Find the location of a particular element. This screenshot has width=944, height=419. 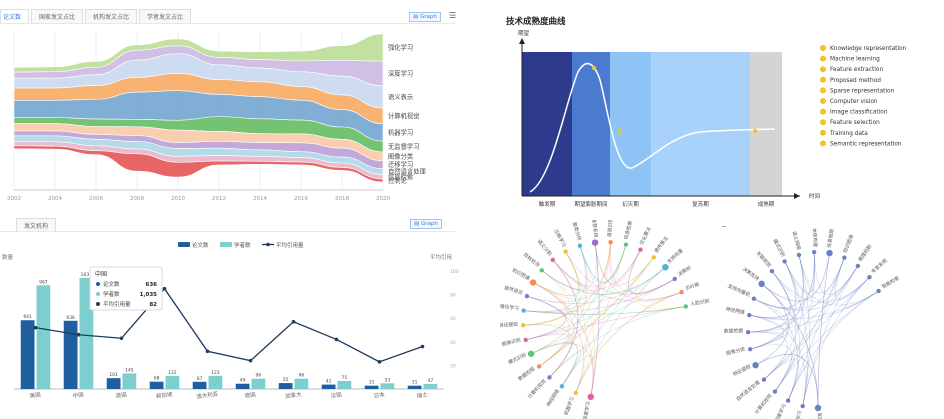

tab-country-share: 国家发文占比 is located at coordinates (57, 16).